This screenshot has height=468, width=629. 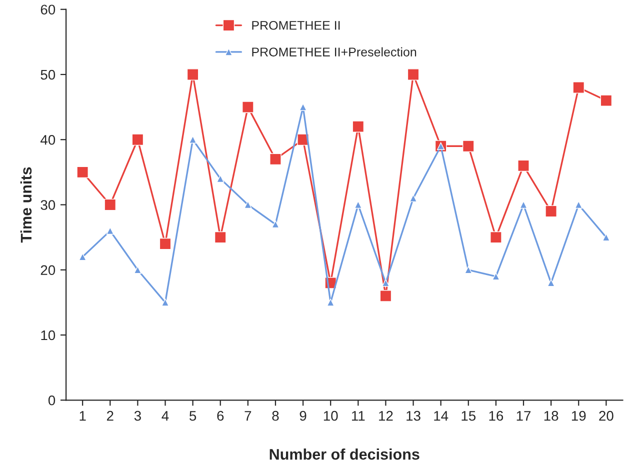 I want to click on x-tick-label: 6, so click(x=220, y=415).